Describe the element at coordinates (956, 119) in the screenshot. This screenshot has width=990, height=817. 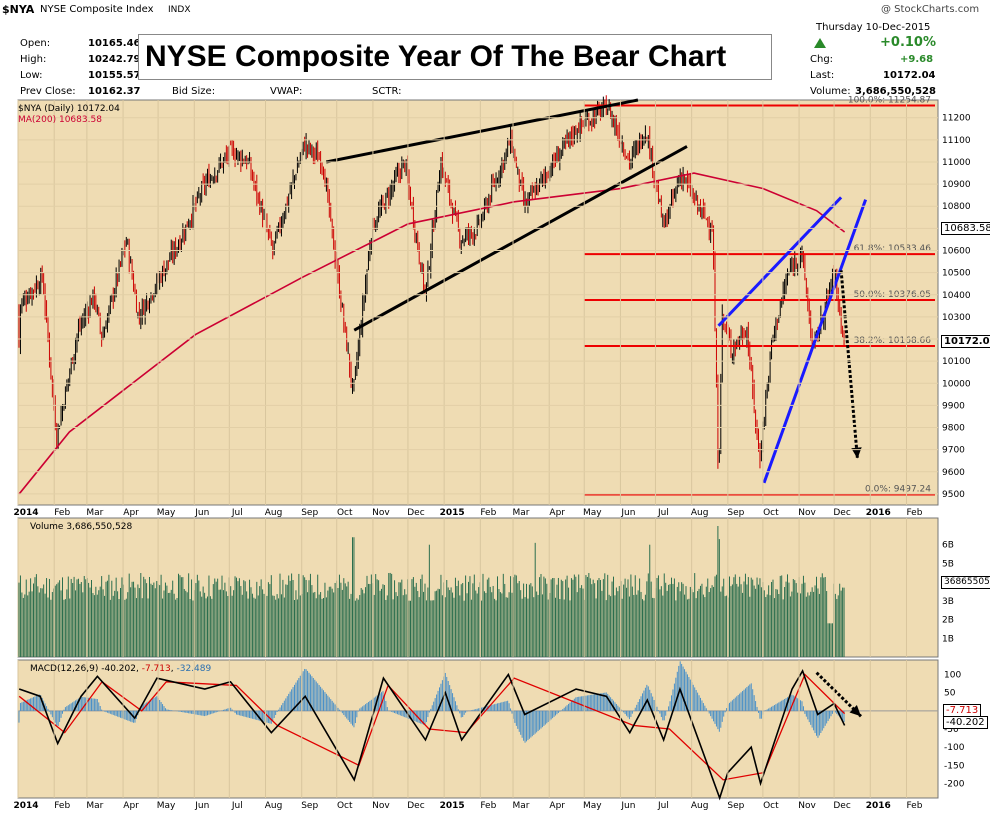
I see `price-tick-label: 11200` at that location.